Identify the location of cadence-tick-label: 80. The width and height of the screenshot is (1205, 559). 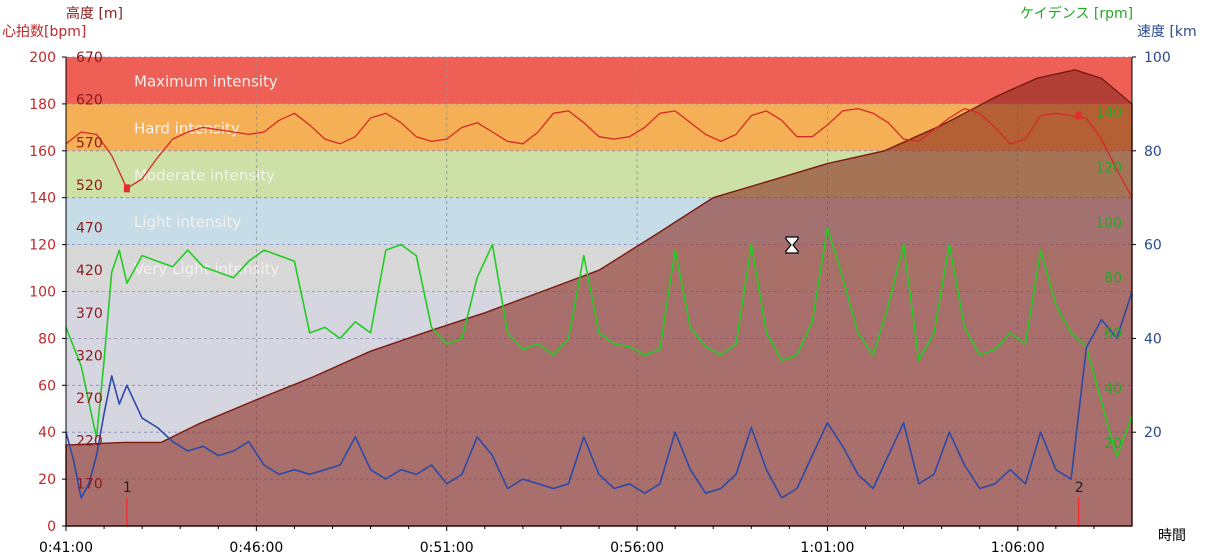
(1113, 279).